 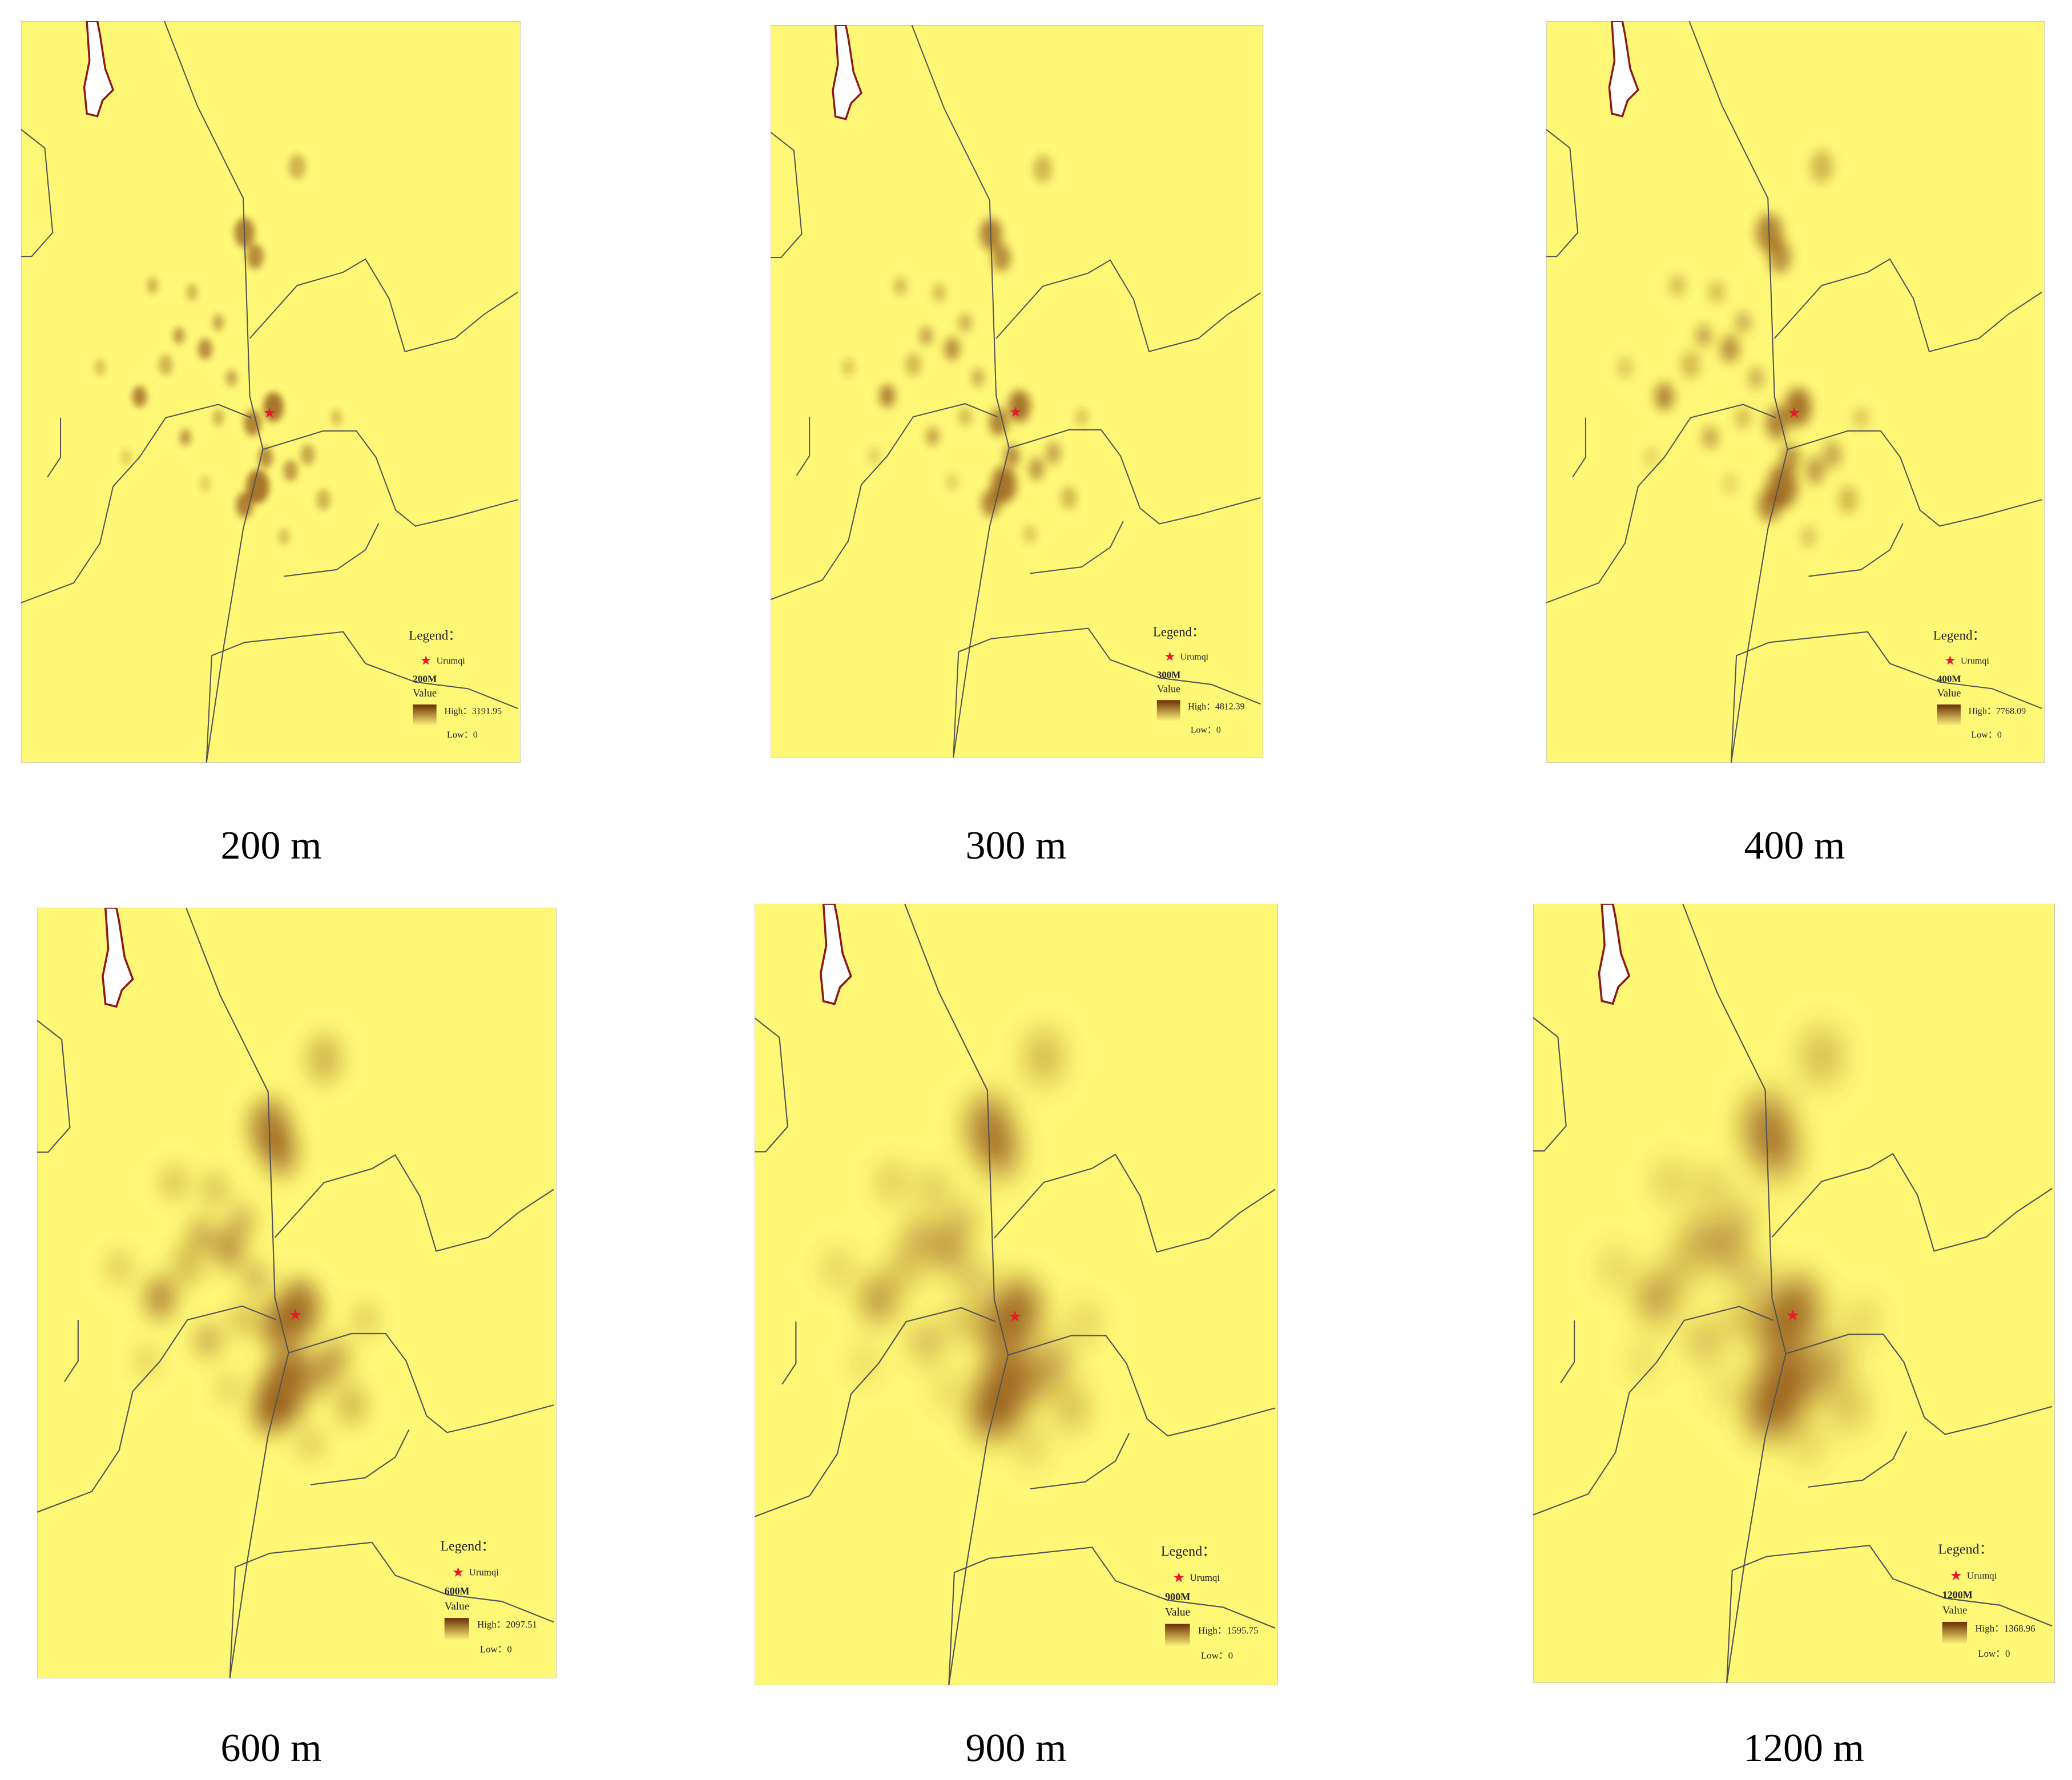 What do you see at coordinates (1228, 1630) in the screenshot?
I see `legend-high: High：1595.75` at bounding box center [1228, 1630].